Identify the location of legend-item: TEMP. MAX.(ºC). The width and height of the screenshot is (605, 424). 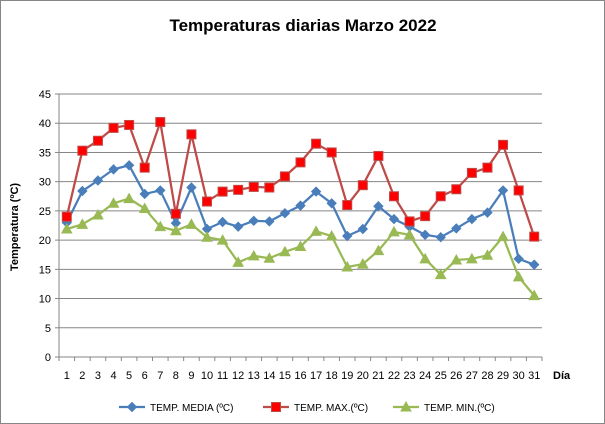
(315, 408).